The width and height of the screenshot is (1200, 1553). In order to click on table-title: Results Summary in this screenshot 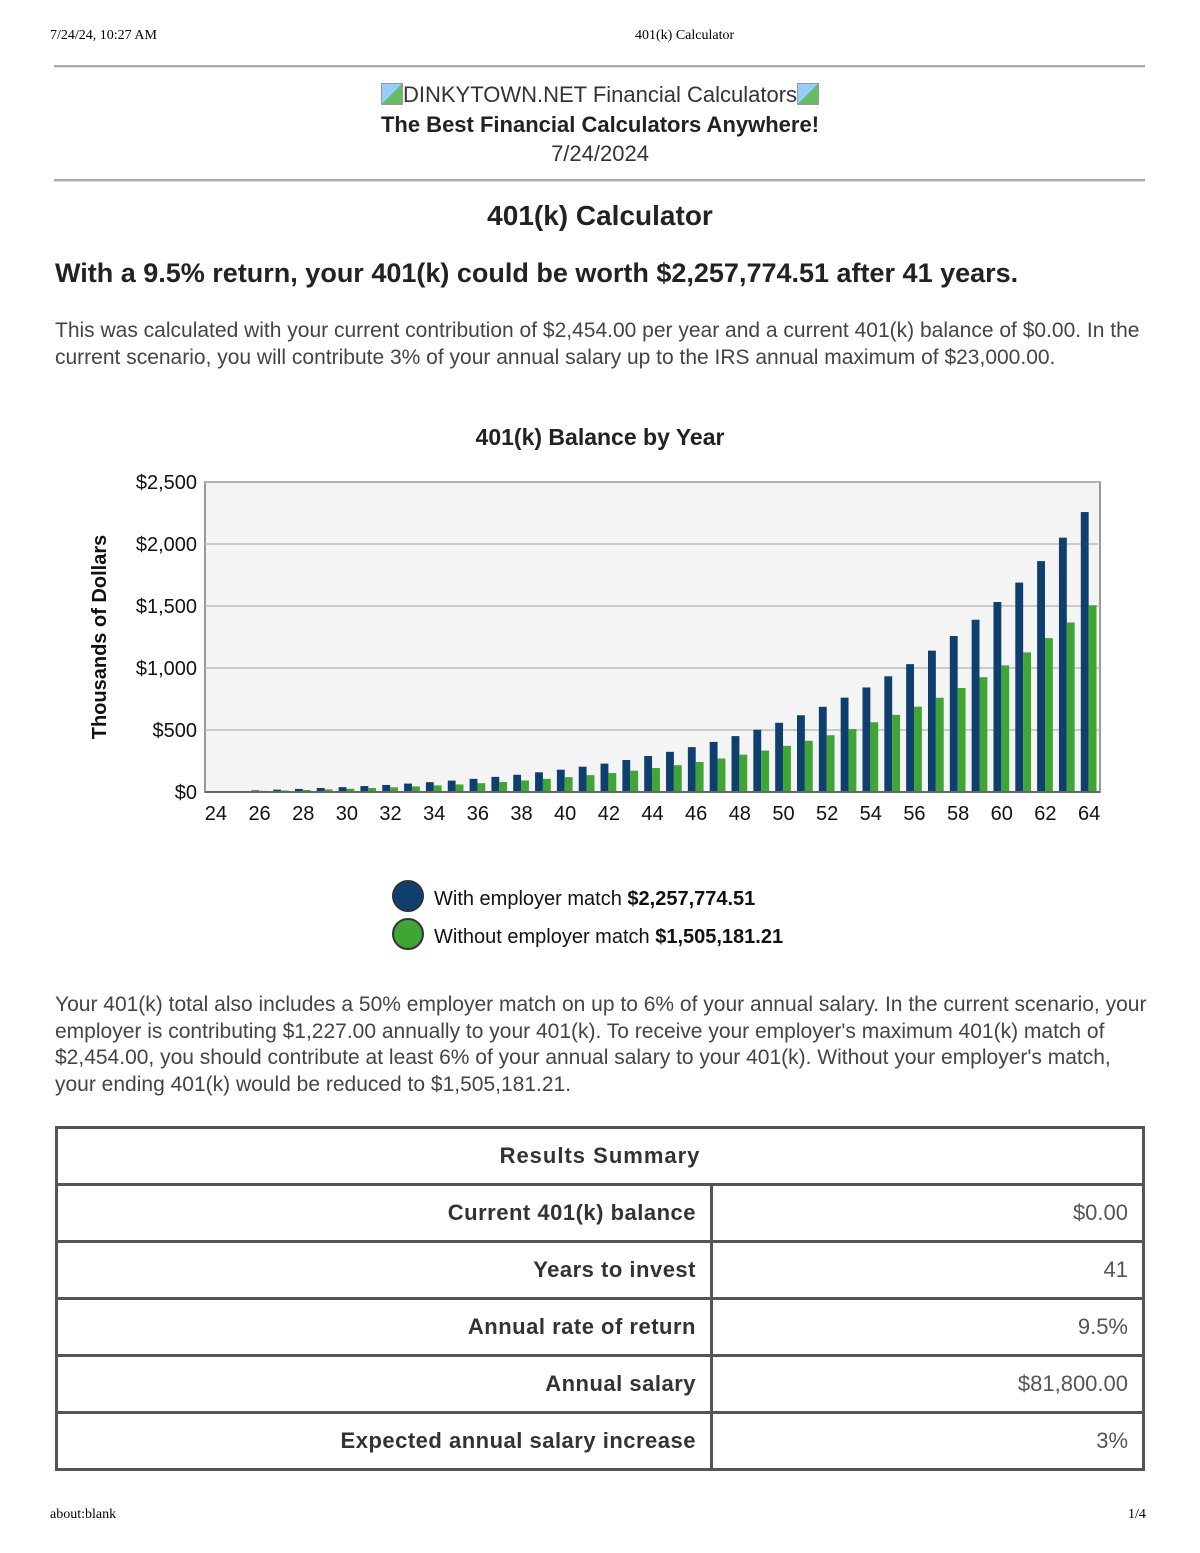, I will do `click(600, 1156)`.